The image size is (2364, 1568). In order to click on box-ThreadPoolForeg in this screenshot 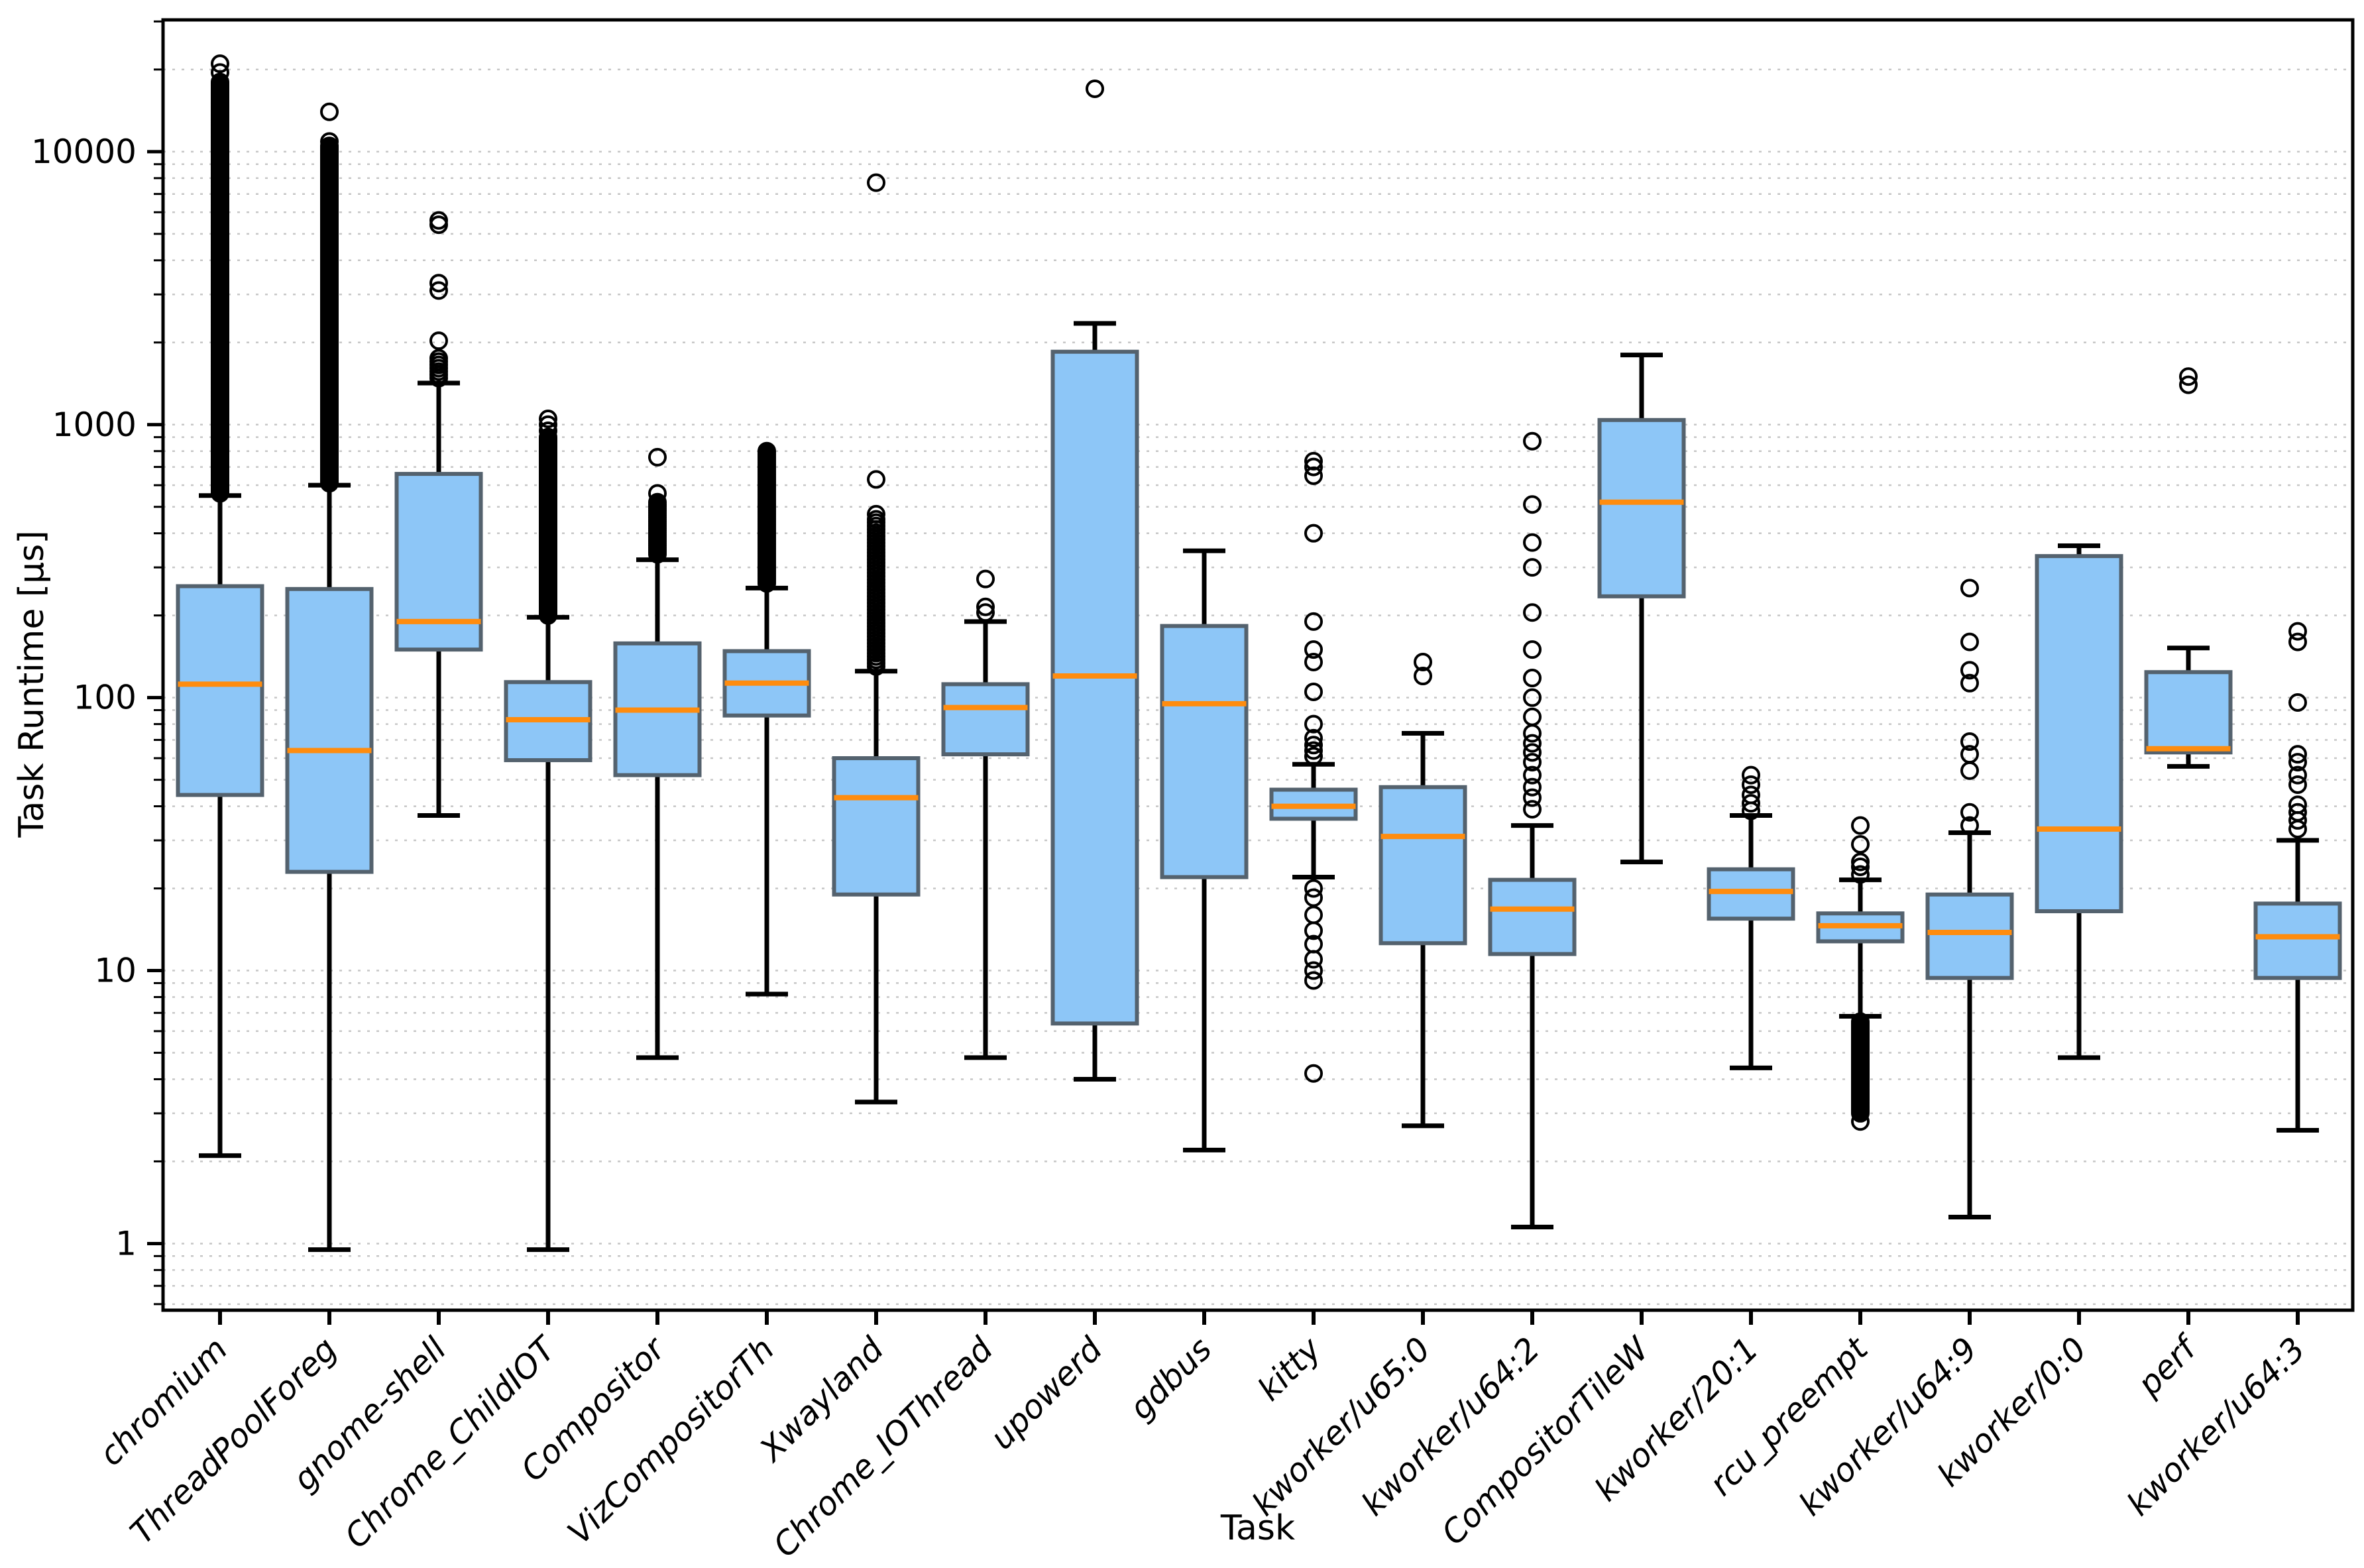, I will do `click(329, 677)`.